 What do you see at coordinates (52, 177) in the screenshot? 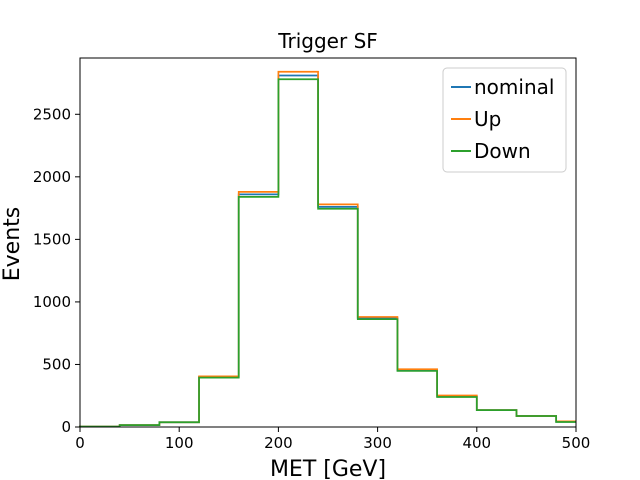
I see `y-tick-label: 2000` at bounding box center [52, 177].